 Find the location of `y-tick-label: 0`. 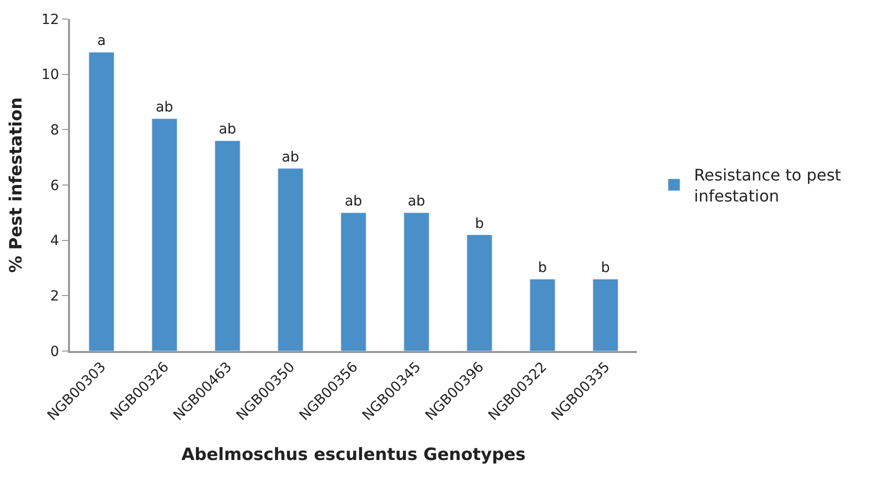

y-tick-label: 0 is located at coordinates (55, 352).